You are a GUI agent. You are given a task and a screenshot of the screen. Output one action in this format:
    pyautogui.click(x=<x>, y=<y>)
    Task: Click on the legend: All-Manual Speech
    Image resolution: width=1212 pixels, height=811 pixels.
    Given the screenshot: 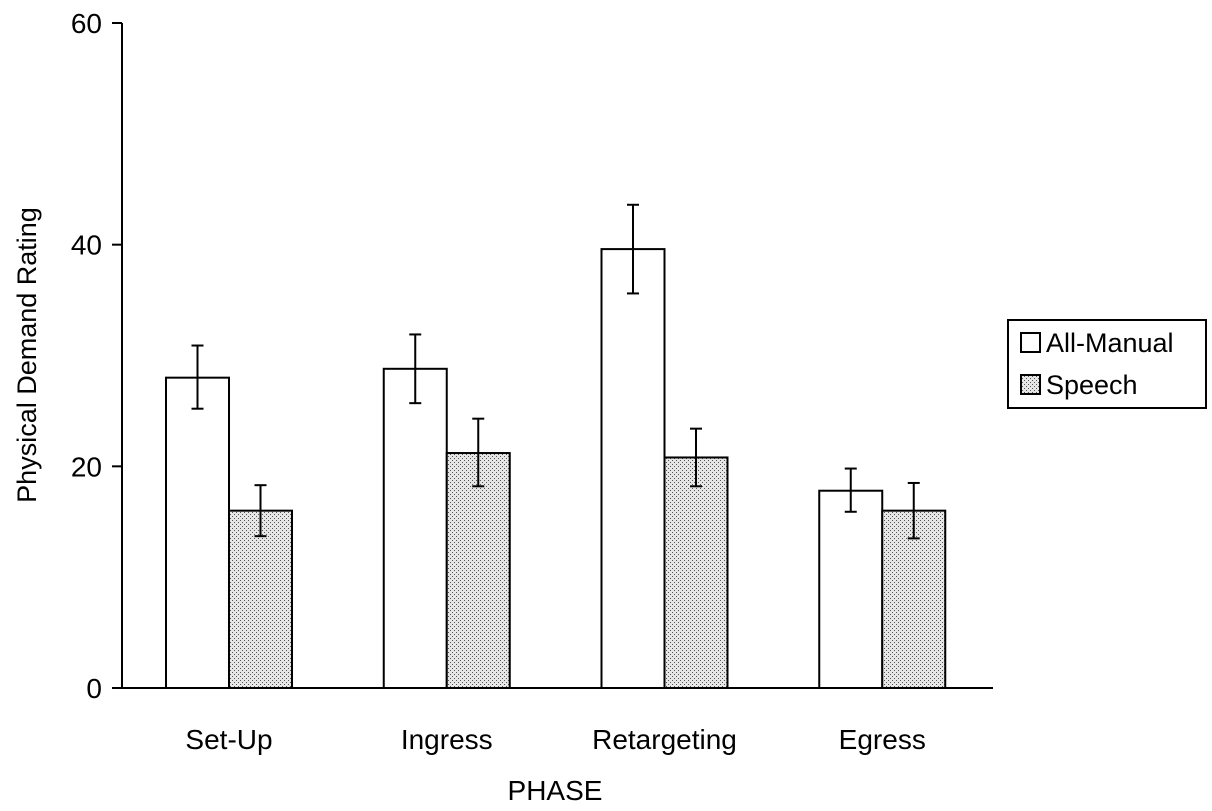 What is the action you would take?
    pyautogui.click(x=1107, y=364)
    